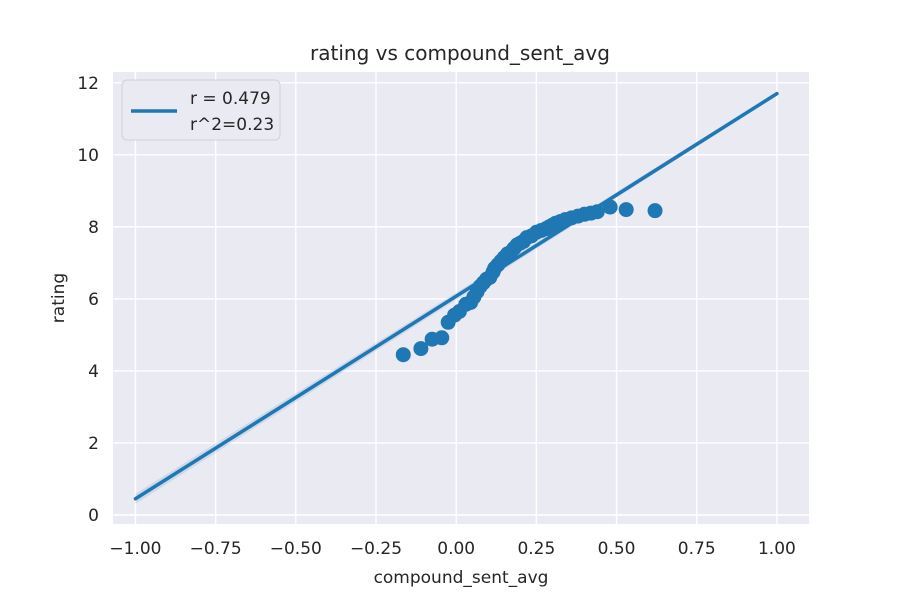  Describe the element at coordinates (230, 99) in the screenshot. I see `legend-label-r: r = 0.479` at that location.